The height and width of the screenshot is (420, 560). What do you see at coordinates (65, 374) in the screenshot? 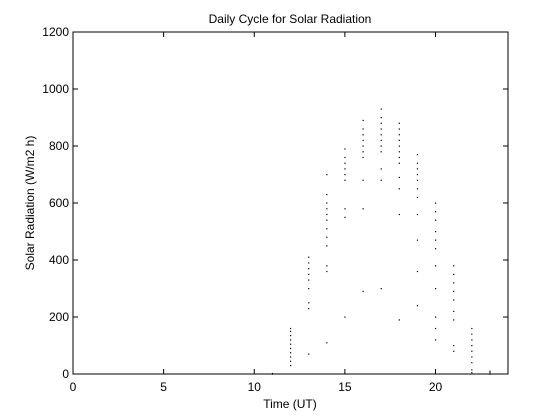
I see `y-tick-label-0: 0` at bounding box center [65, 374].